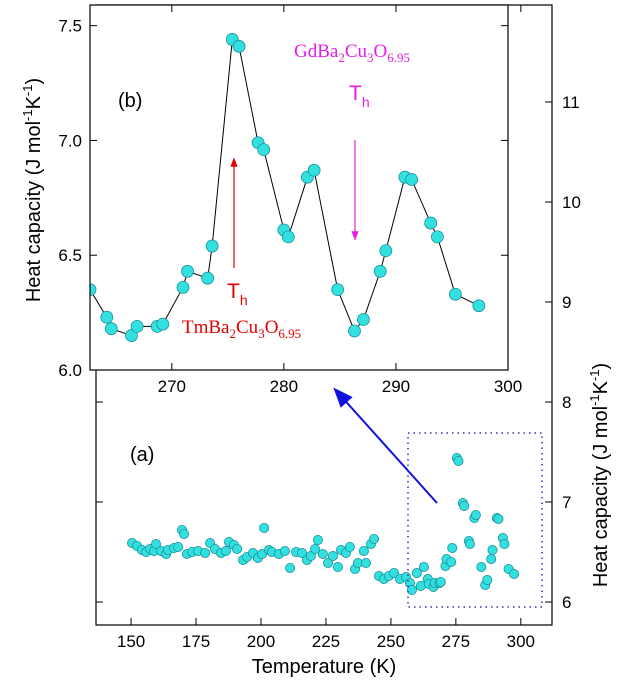 The width and height of the screenshot is (633, 689). Describe the element at coordinates (324, 667) in the screenshot. I see `x-axis-title: Temperature (K)` at that location.